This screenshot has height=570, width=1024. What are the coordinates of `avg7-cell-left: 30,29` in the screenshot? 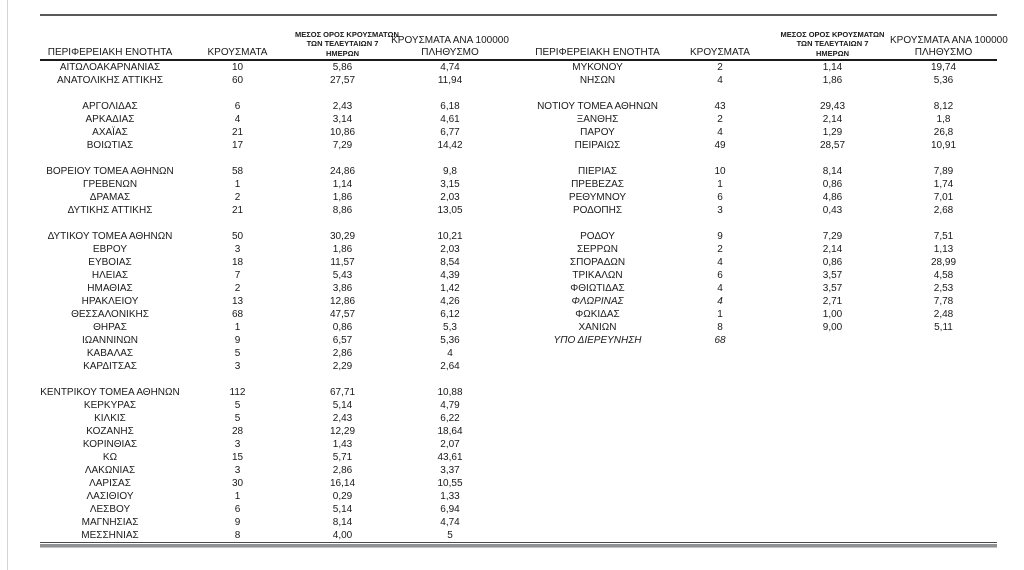 It's located at (342, 236).